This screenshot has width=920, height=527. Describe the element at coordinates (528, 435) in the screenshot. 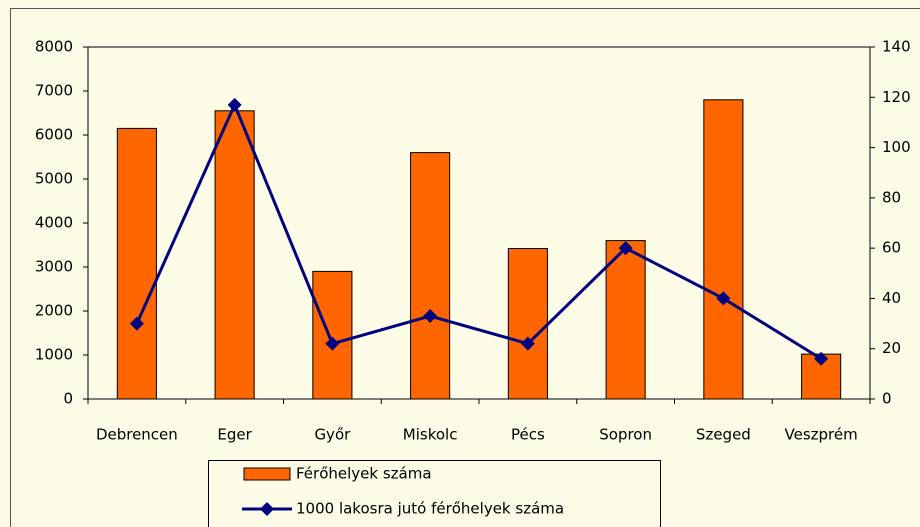

I see `x-tick-label: Pécs` at that location.